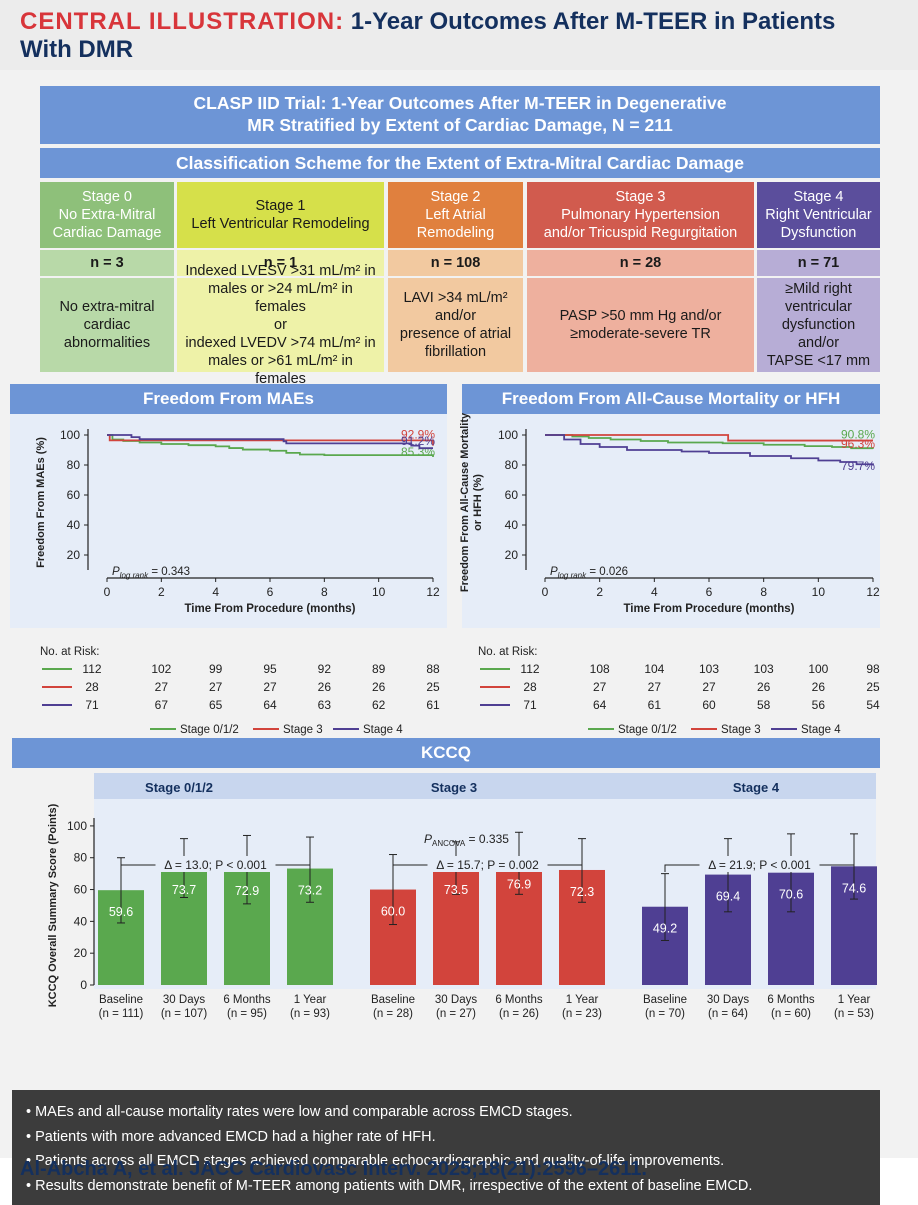  I want to click on stage-title-line: Pulmonary Hypertension, so click(640, 215).